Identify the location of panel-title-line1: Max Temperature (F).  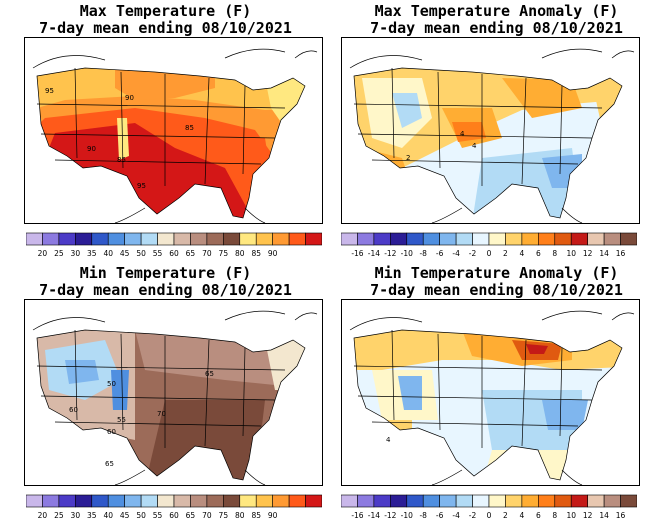
(165, 11).